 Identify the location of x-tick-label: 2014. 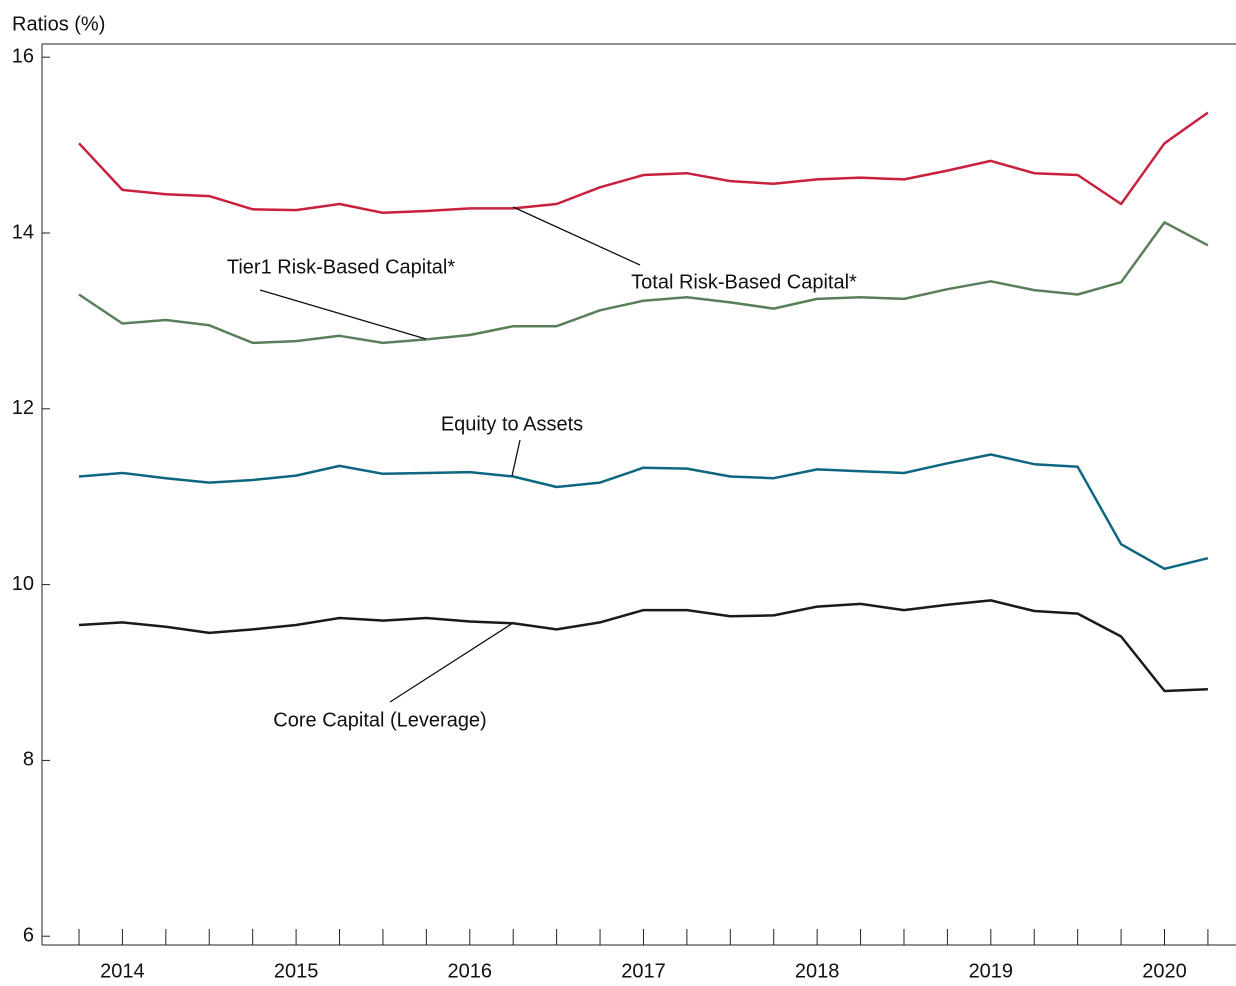
(122, 971).